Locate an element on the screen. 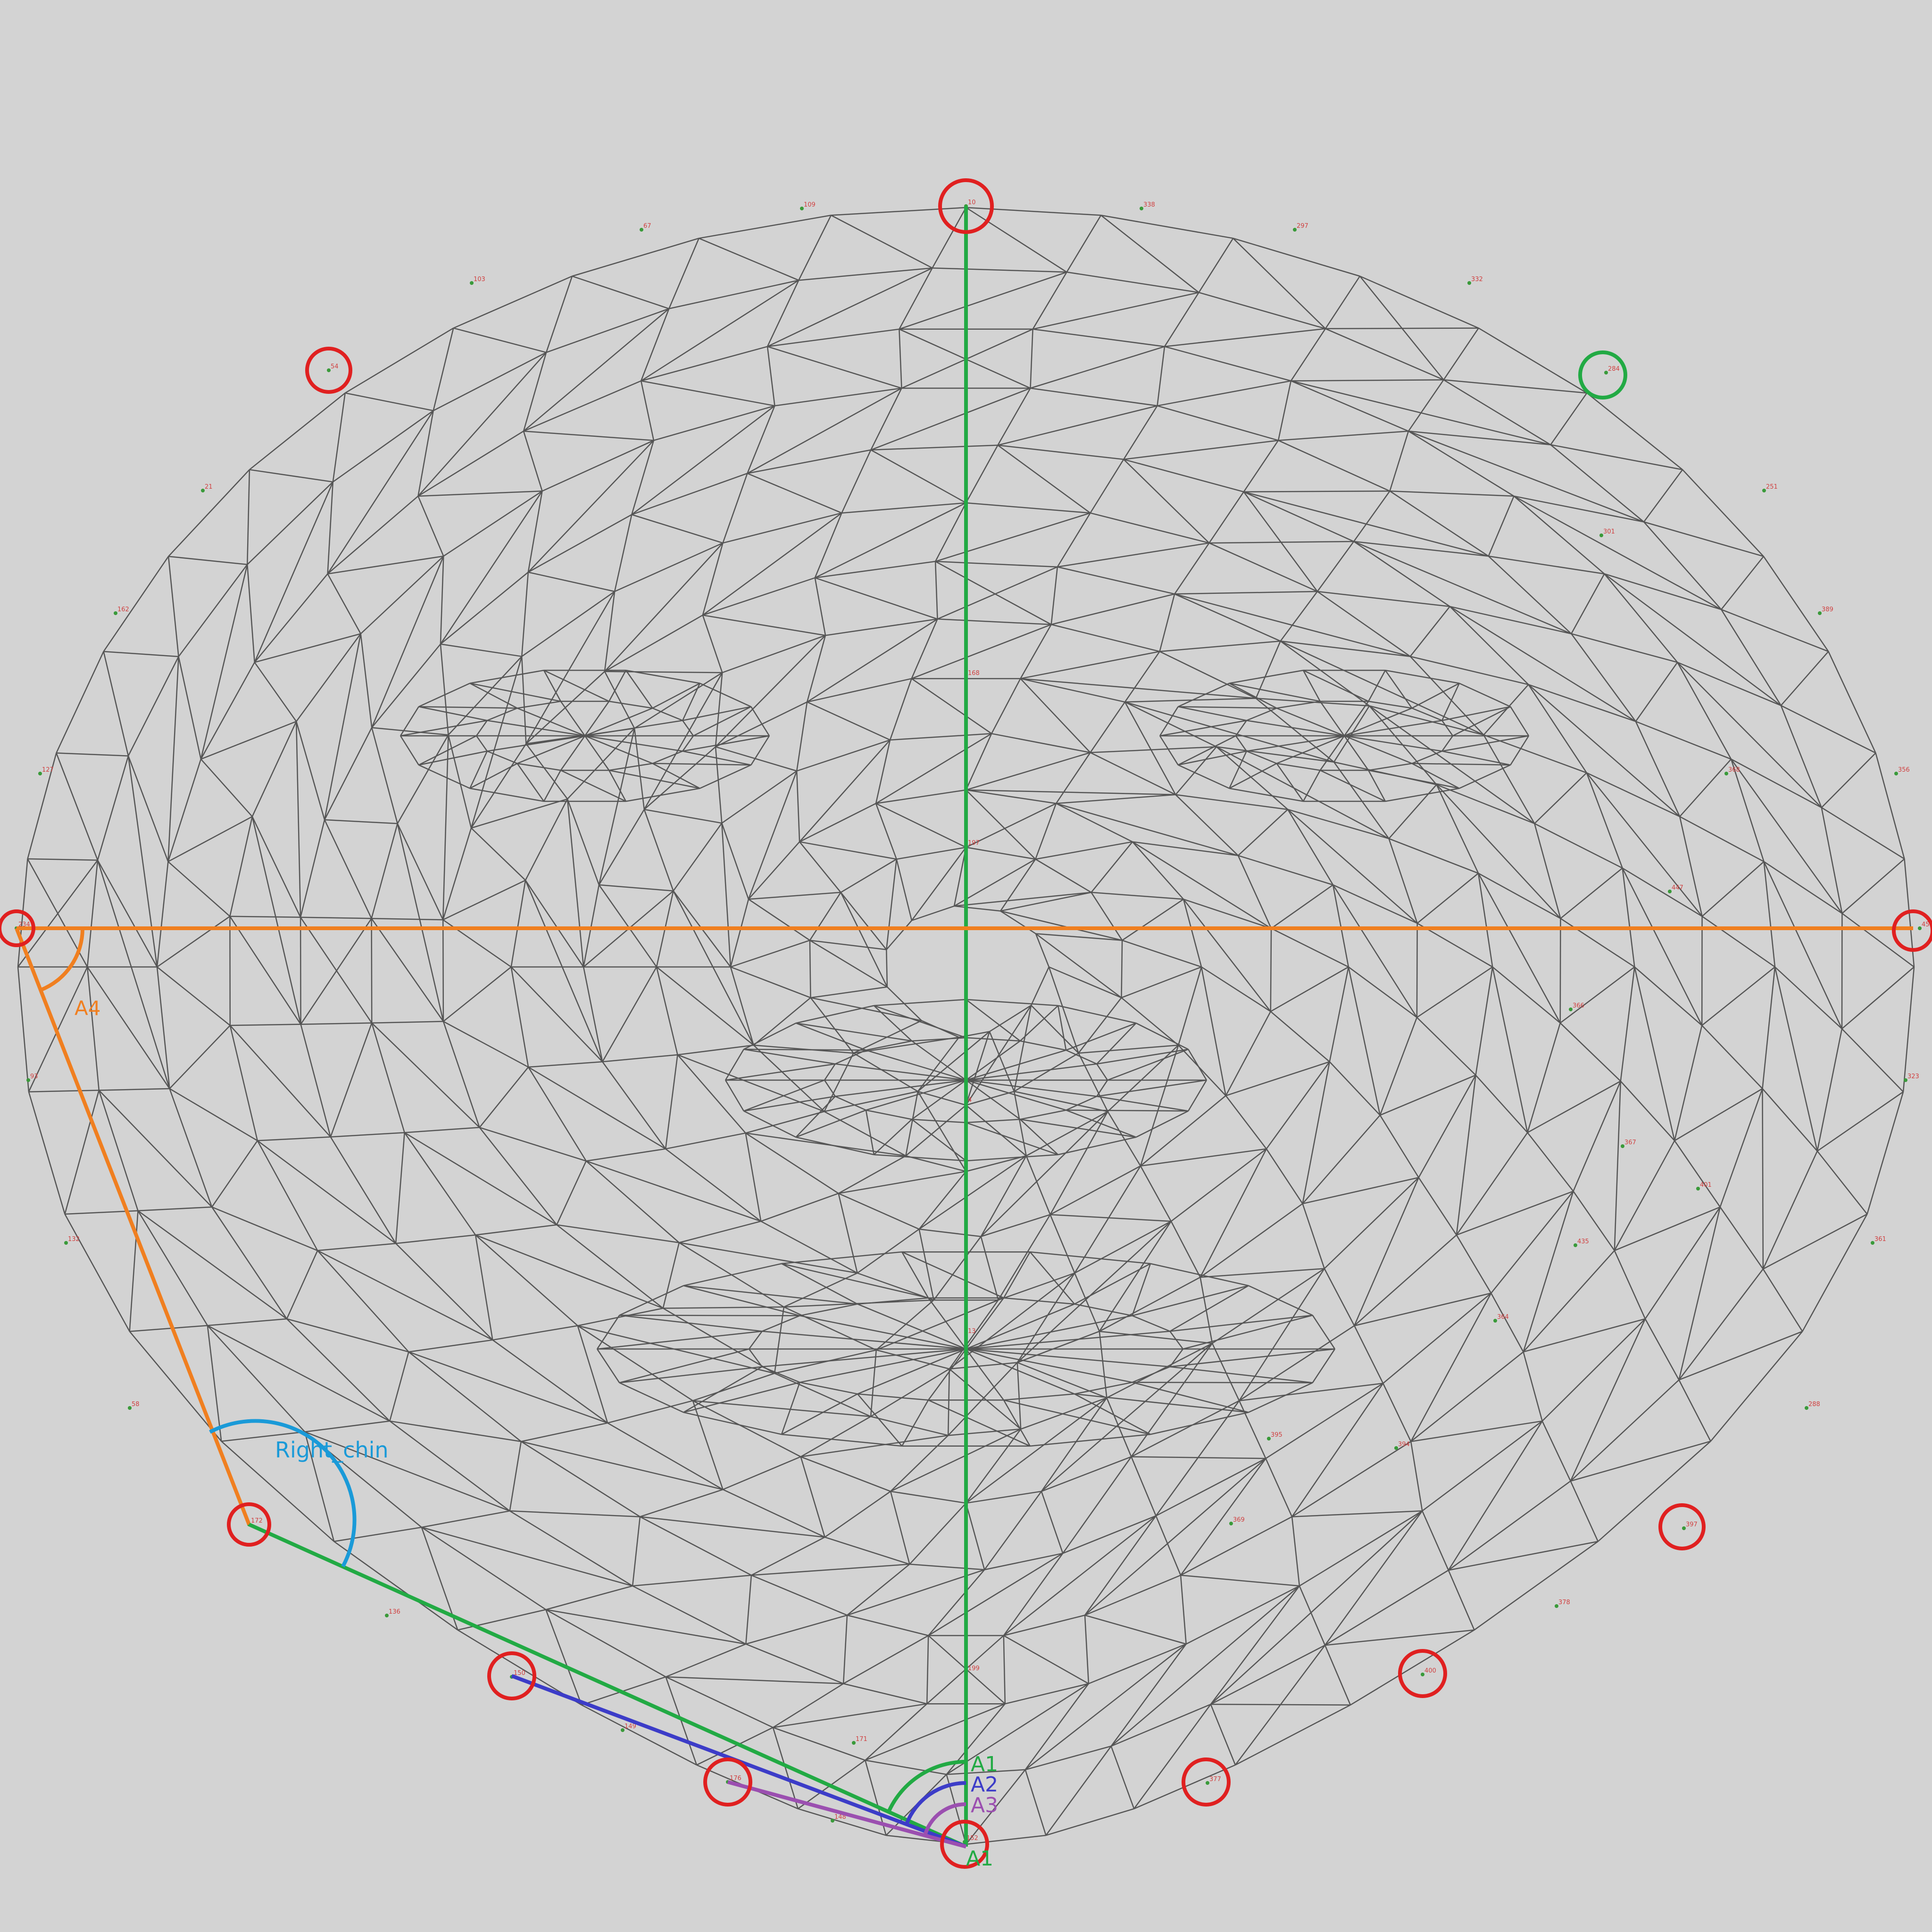 The height and width of the screenshot is (1932, 1932). vertex-id-label: 397 is located at coordinates (1692, 1525).